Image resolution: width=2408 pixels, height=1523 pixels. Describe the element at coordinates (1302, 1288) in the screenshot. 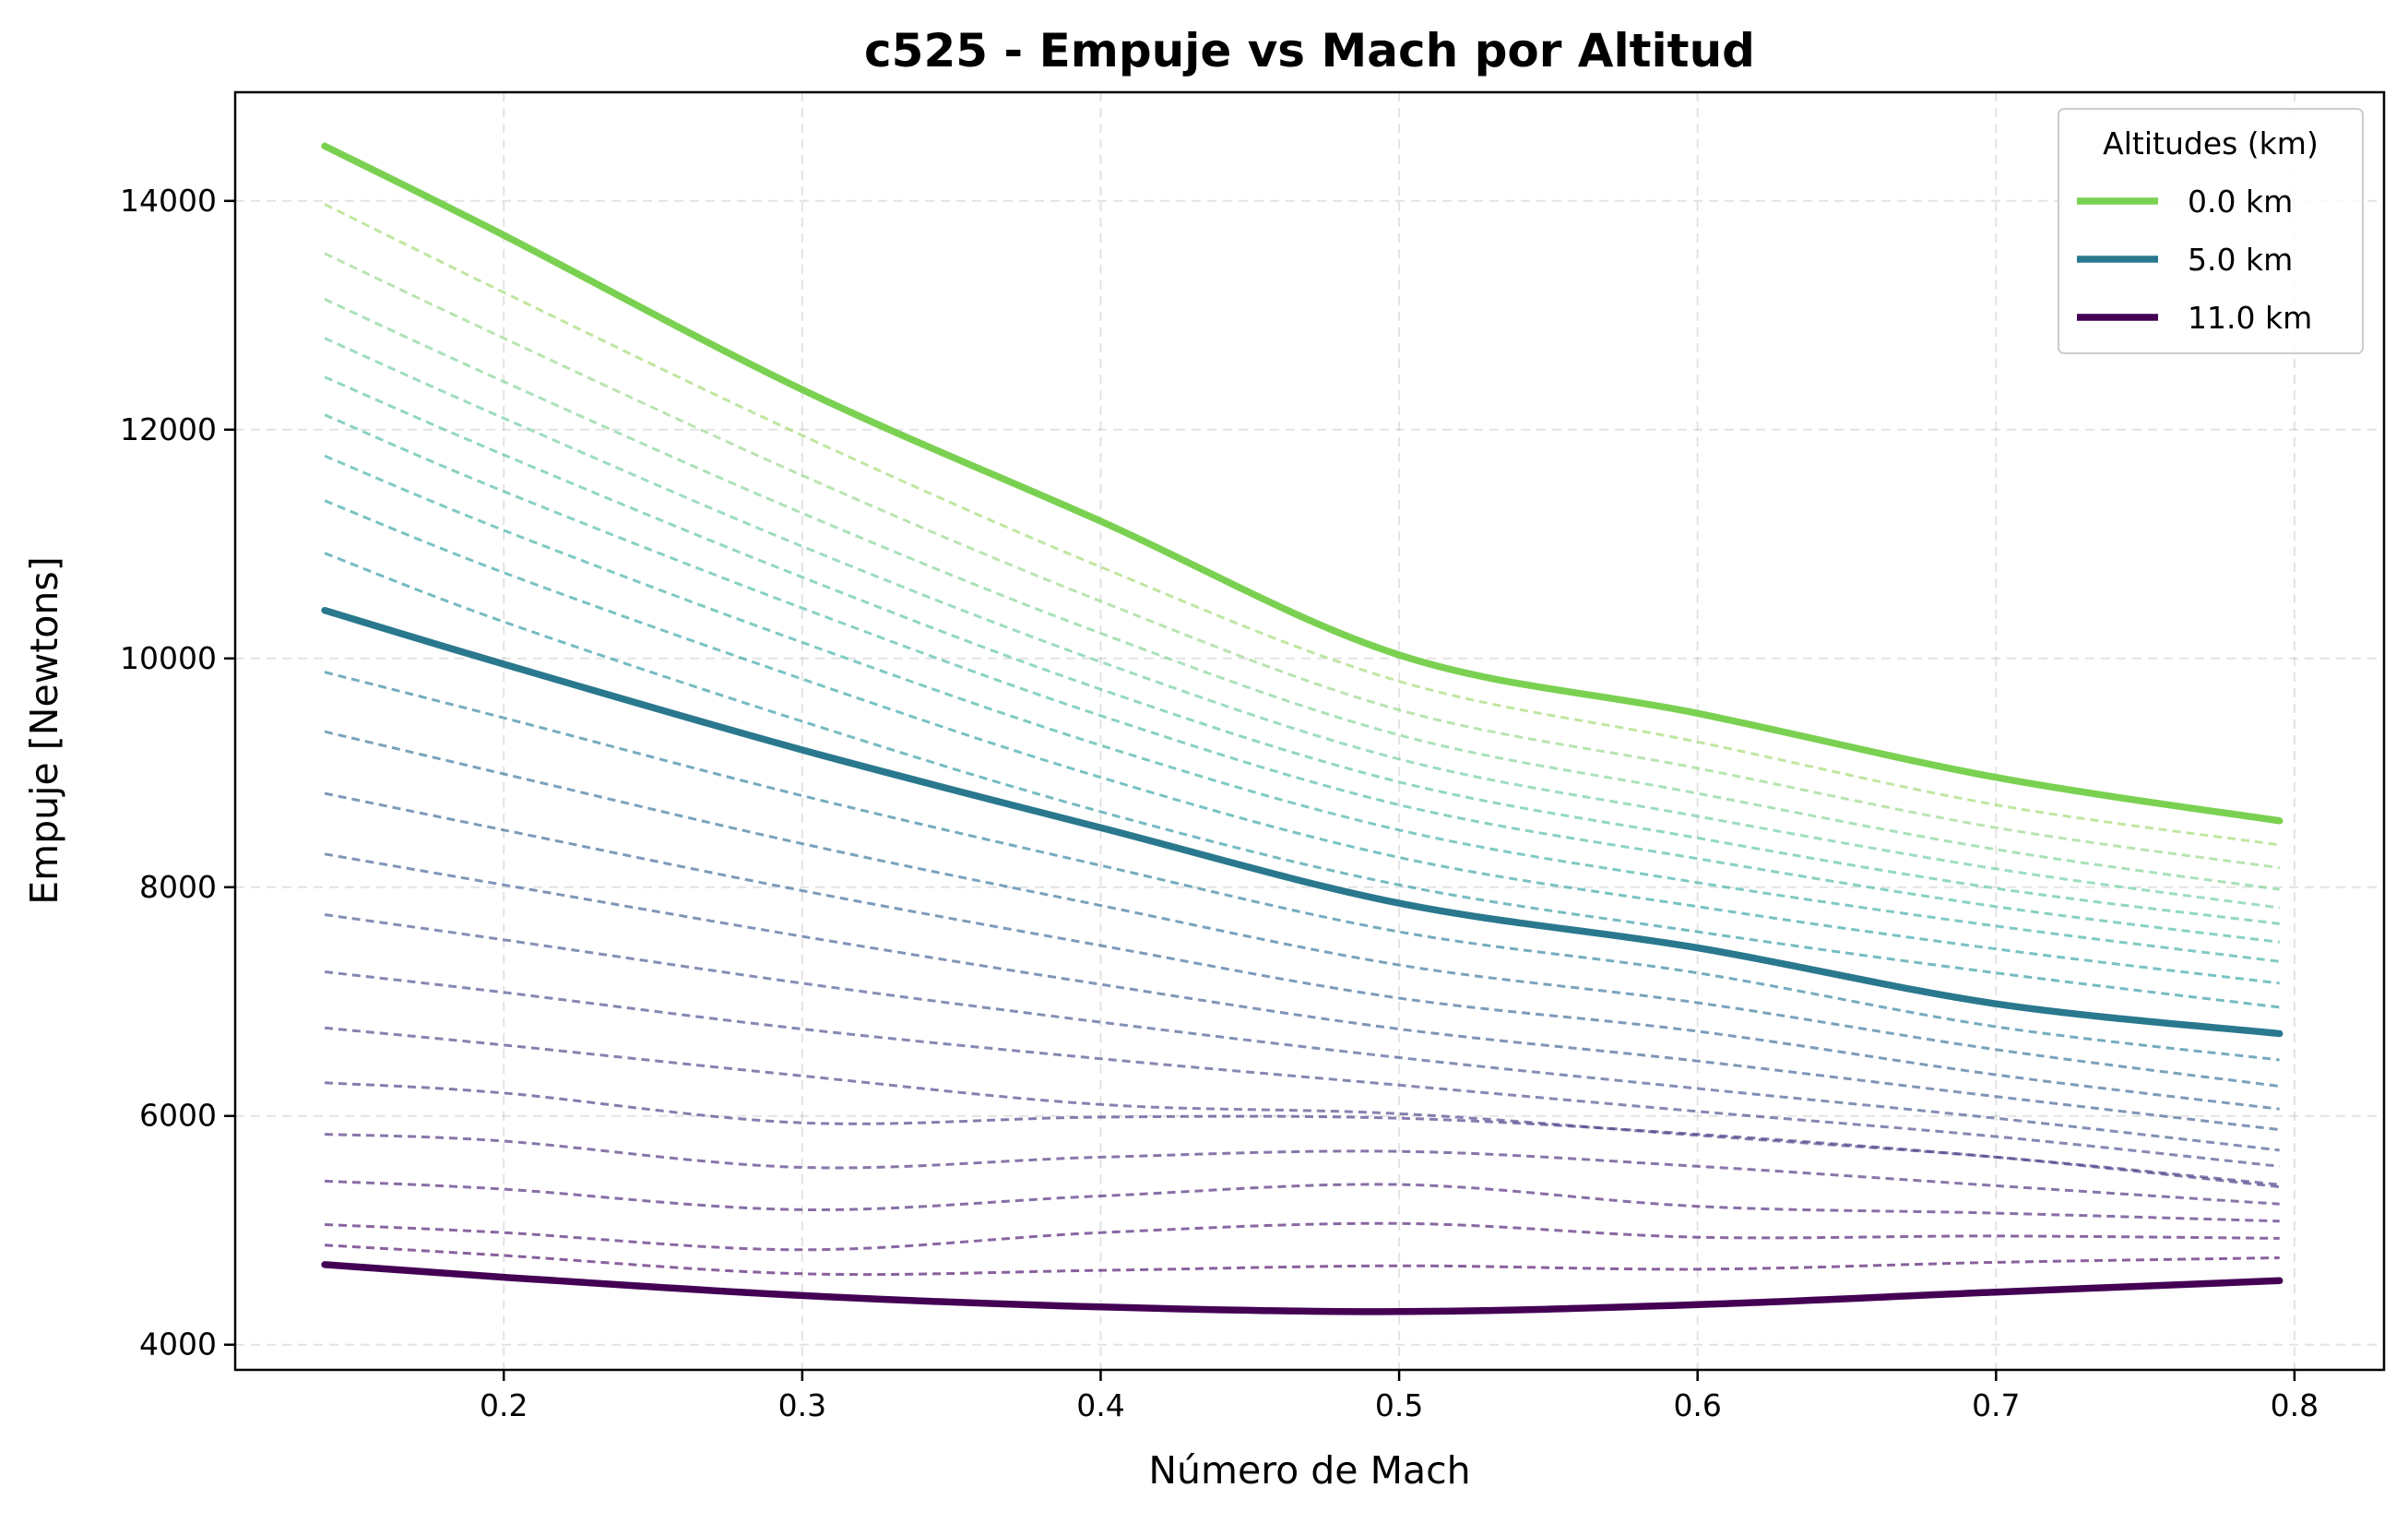

I see `series-line-11-0-km` at that location.